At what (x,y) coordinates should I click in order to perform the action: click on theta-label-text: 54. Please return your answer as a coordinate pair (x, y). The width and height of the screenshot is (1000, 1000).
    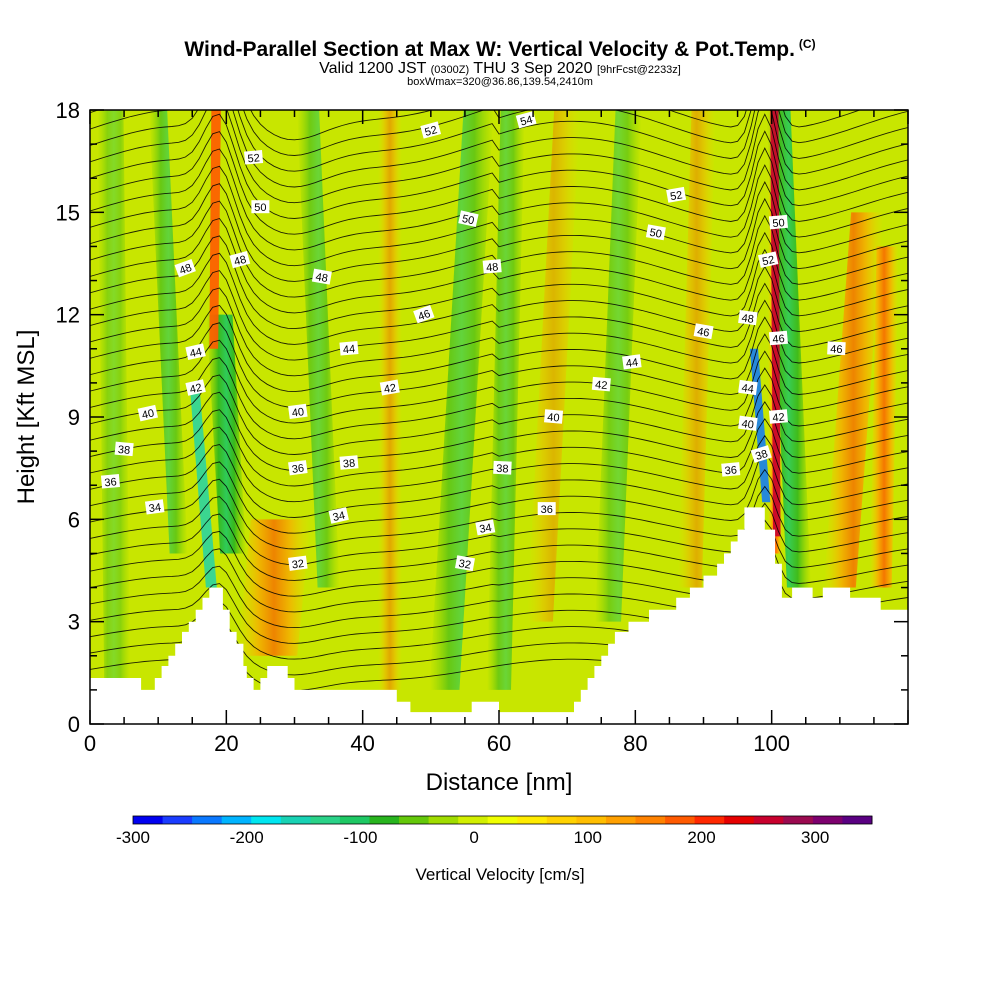
    Looking at the image, I should click on (526, 121).